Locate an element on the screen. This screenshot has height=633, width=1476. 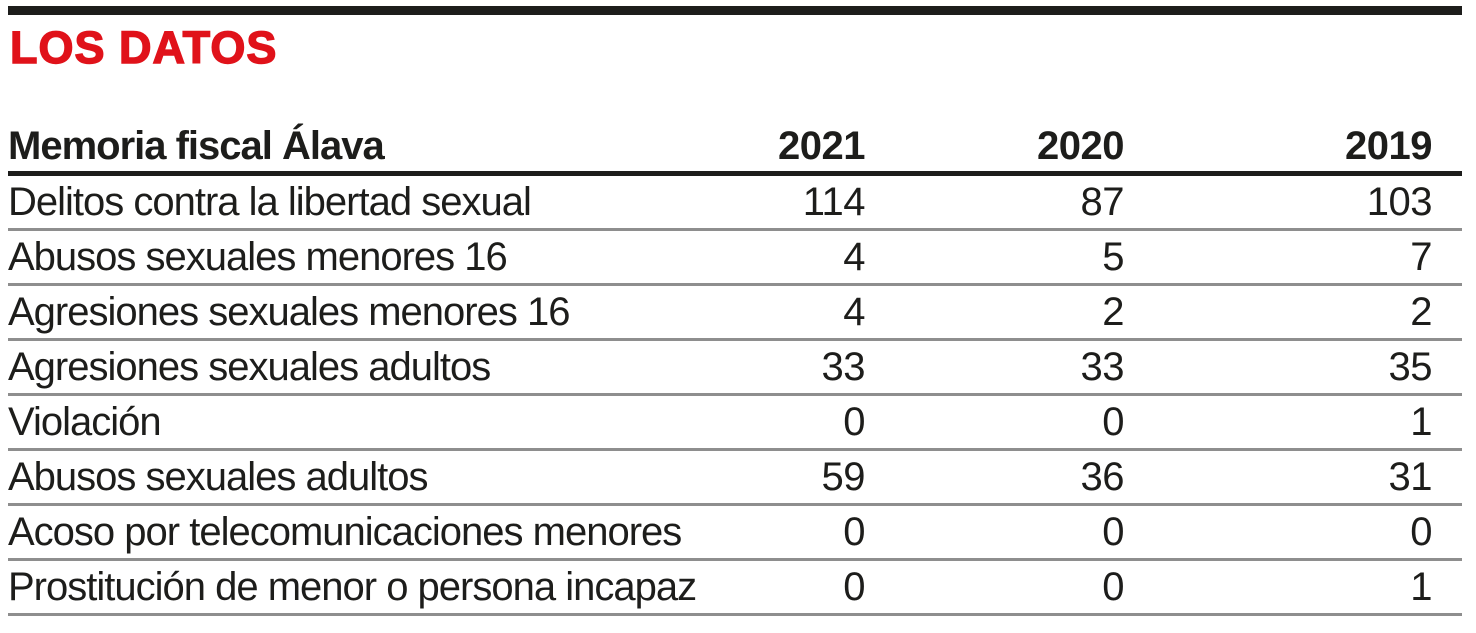
row-label: Prostitución de menor o persona incapaz is located at coordinates (352, 587).